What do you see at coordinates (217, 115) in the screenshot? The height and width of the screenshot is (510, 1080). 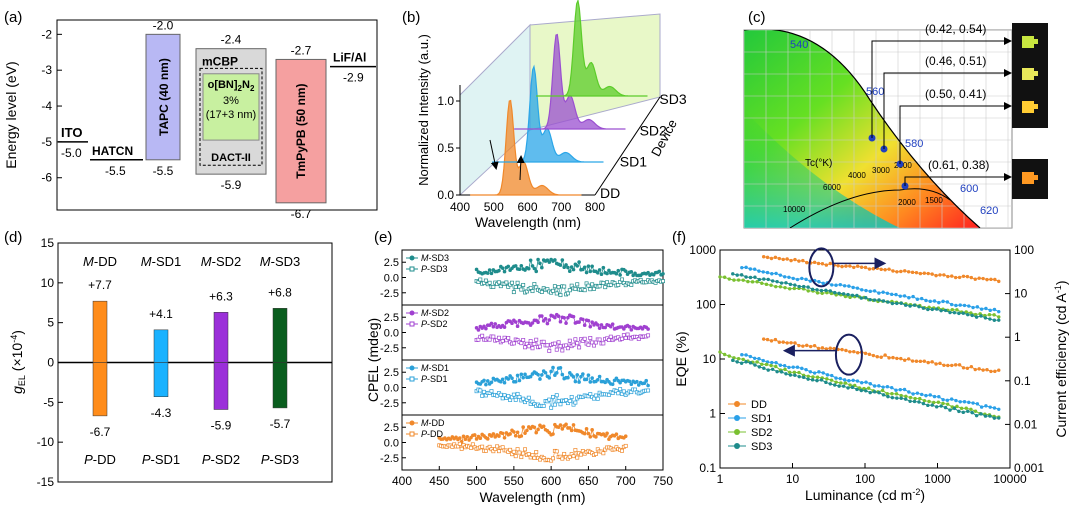 I see `panel-a-axes` at bounding box center [217, 115].